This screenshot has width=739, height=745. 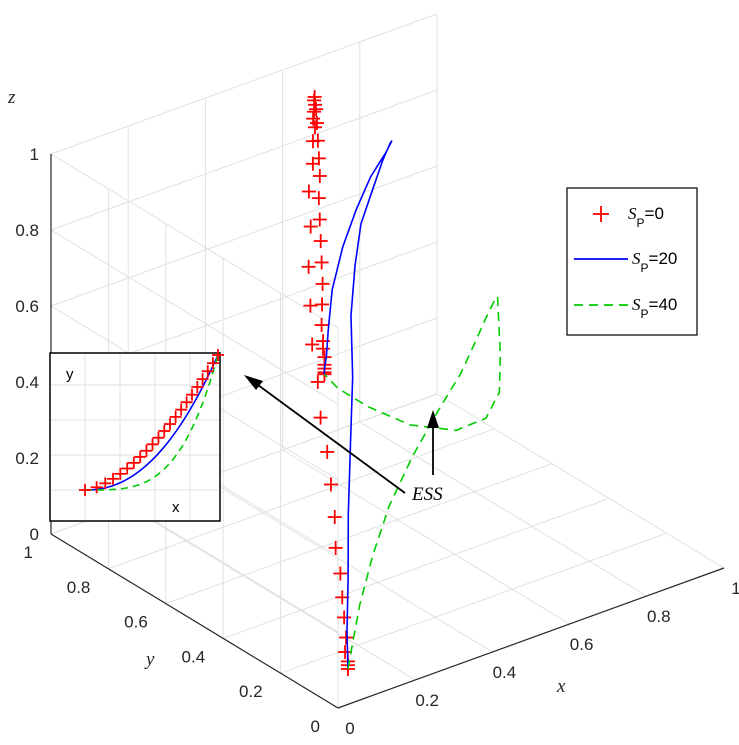 I want to click on y-axis-label: y, so click(x=149, y=659).